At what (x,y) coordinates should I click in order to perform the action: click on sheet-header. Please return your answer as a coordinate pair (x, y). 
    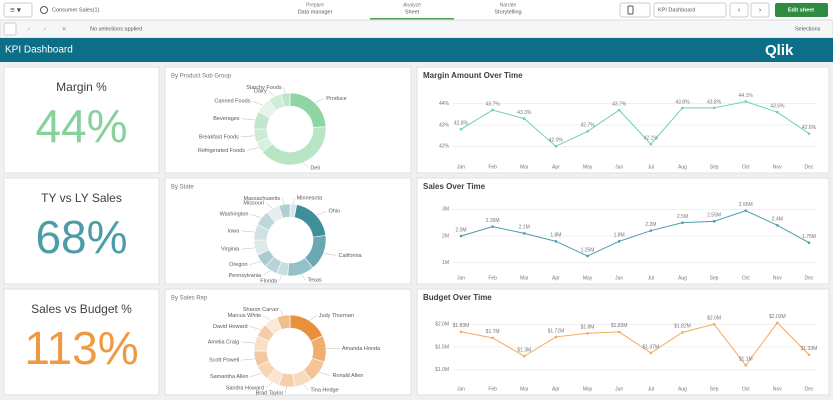
    Looking at the image, I should click on (416, 50).